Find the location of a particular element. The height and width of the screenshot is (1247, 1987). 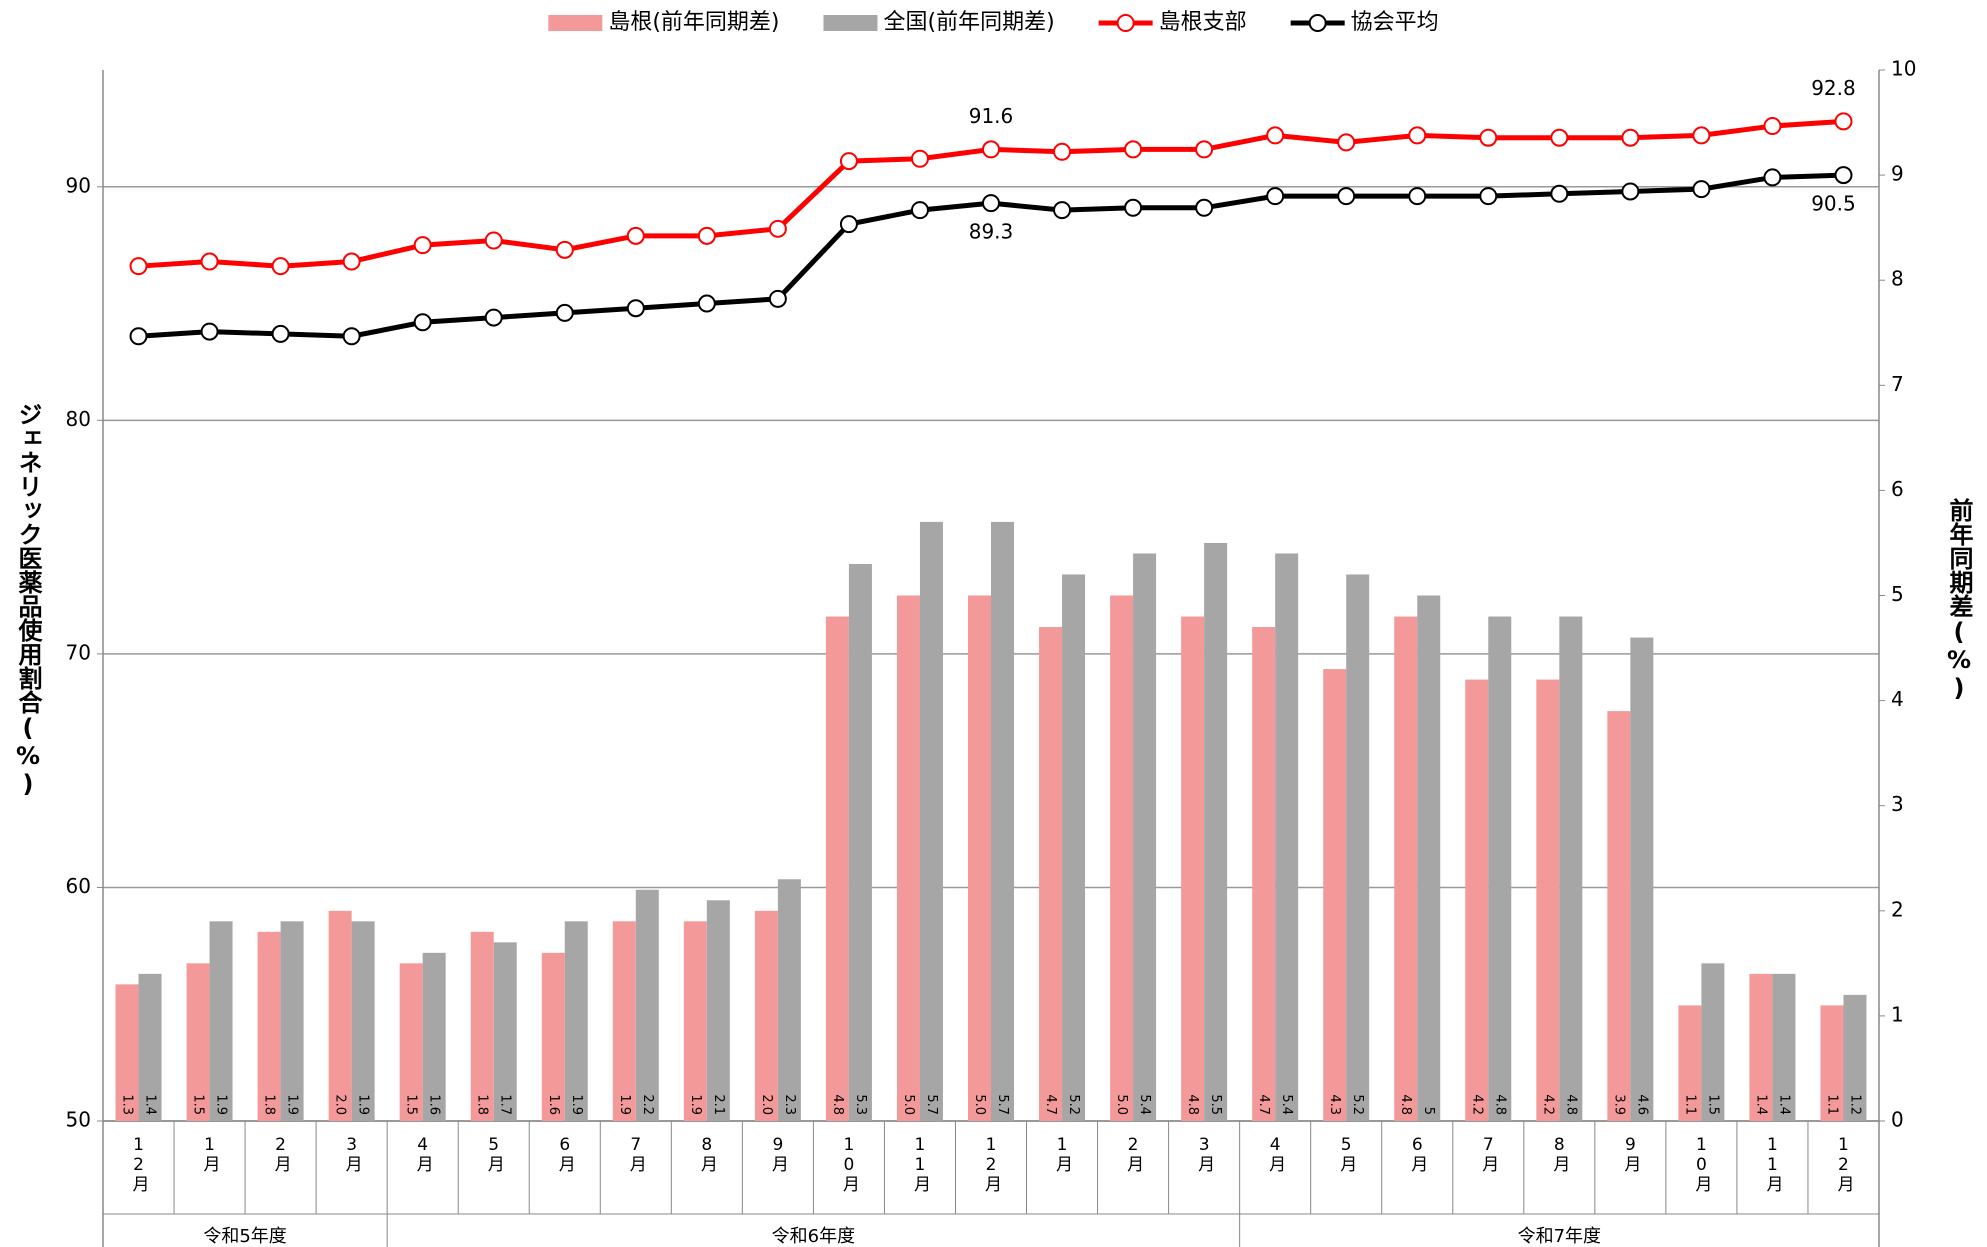

bar-value-label: 2.3 is located at coordinates (789, 1104).